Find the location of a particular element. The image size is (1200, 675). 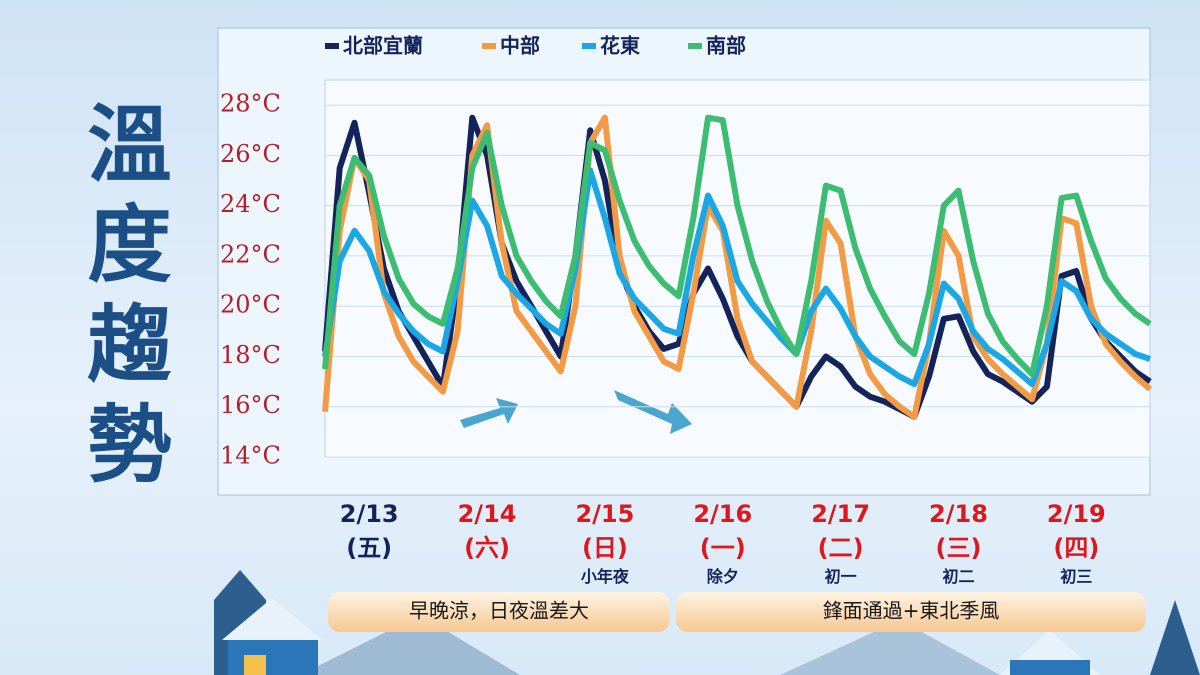

legend-label: 花東 is located at coordinates (620, 46).